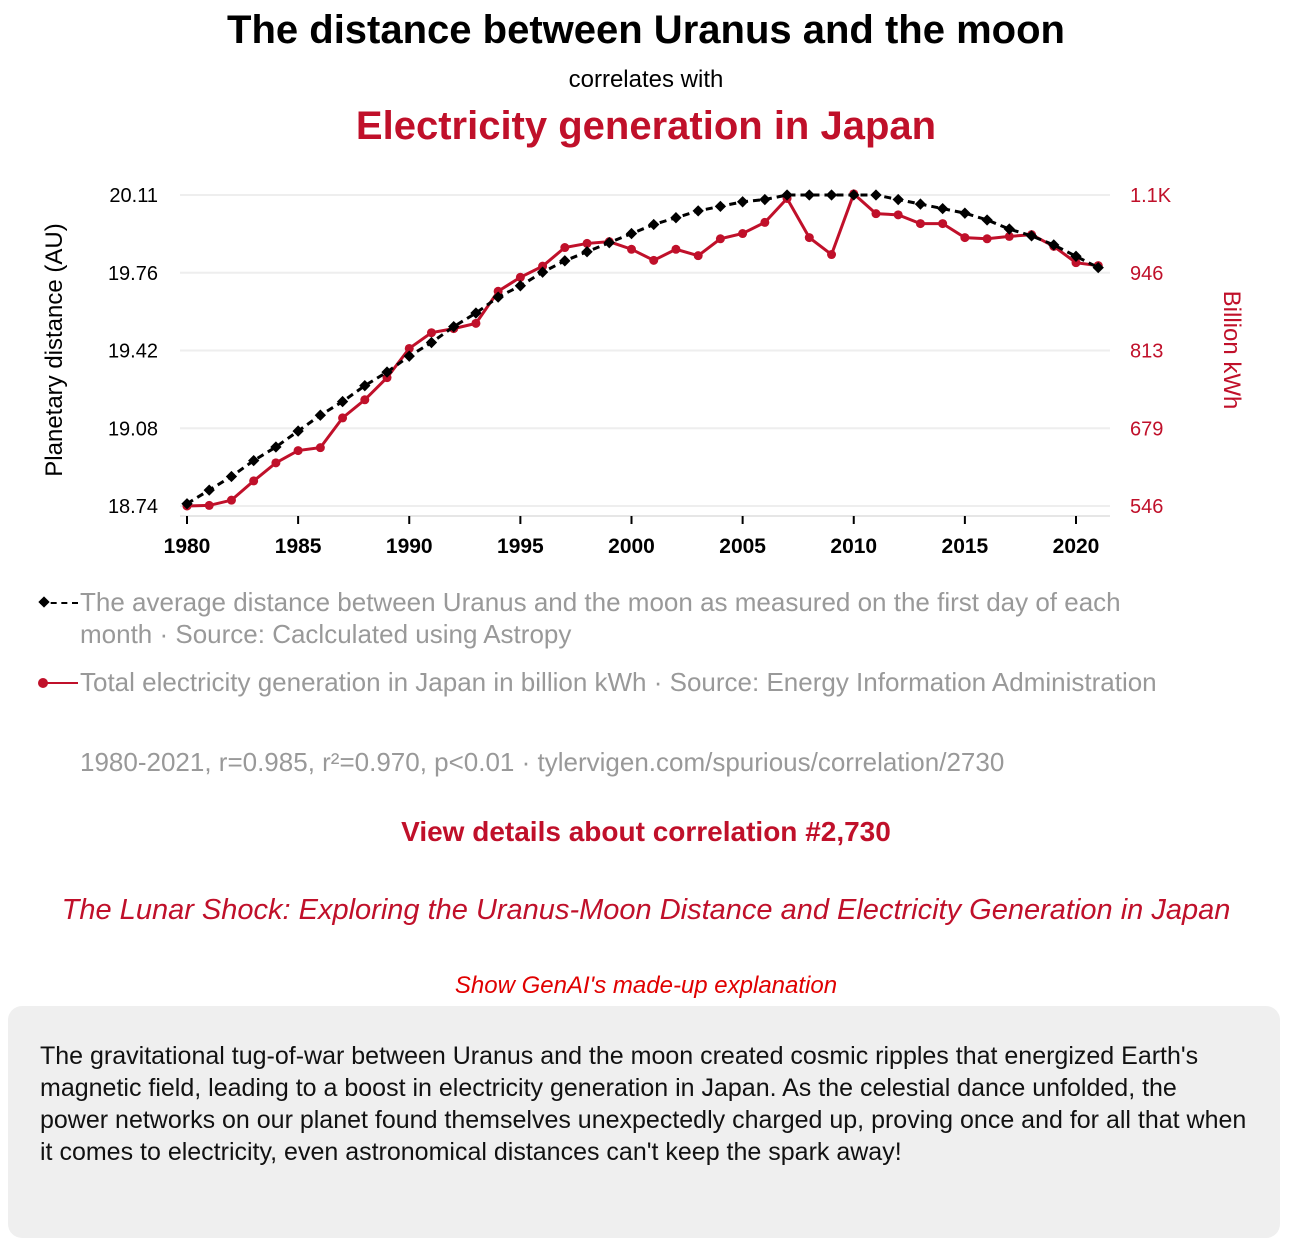 The width and height of the screenshot is (1292, 1248). I want to click on left-tick-label: 19.76, so click(133, 274).